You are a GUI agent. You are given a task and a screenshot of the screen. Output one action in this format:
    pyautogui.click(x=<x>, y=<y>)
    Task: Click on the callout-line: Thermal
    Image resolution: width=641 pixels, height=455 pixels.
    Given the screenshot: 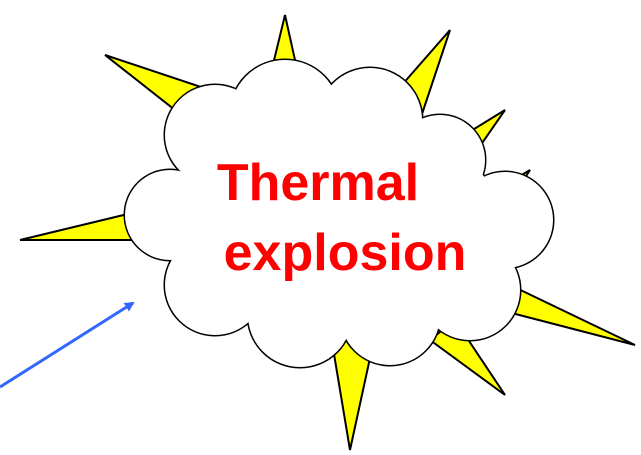 What is the action you would take?
    pyautogui.click(x=318, y=183)
    